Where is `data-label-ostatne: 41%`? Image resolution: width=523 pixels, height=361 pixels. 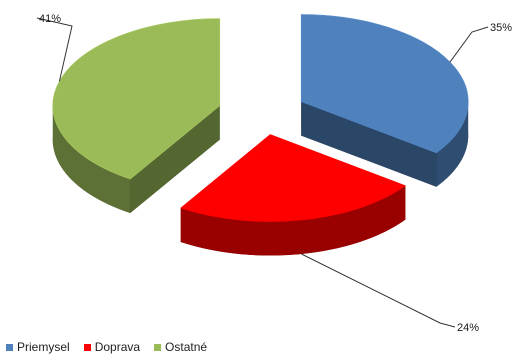
data-label-ostatne: 41% is located at coordinates (50, 19).